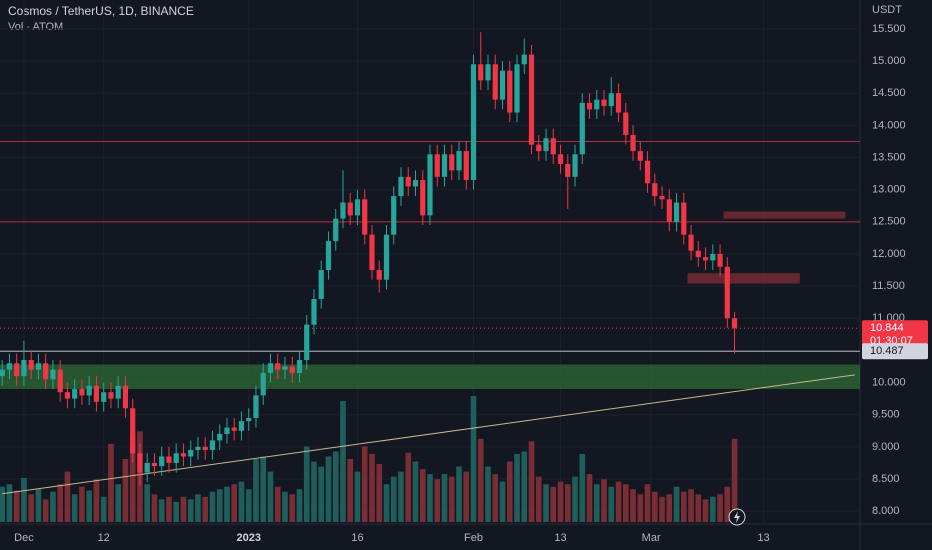  I want to click on y-tick-label: 10.000, so click(889, 382).